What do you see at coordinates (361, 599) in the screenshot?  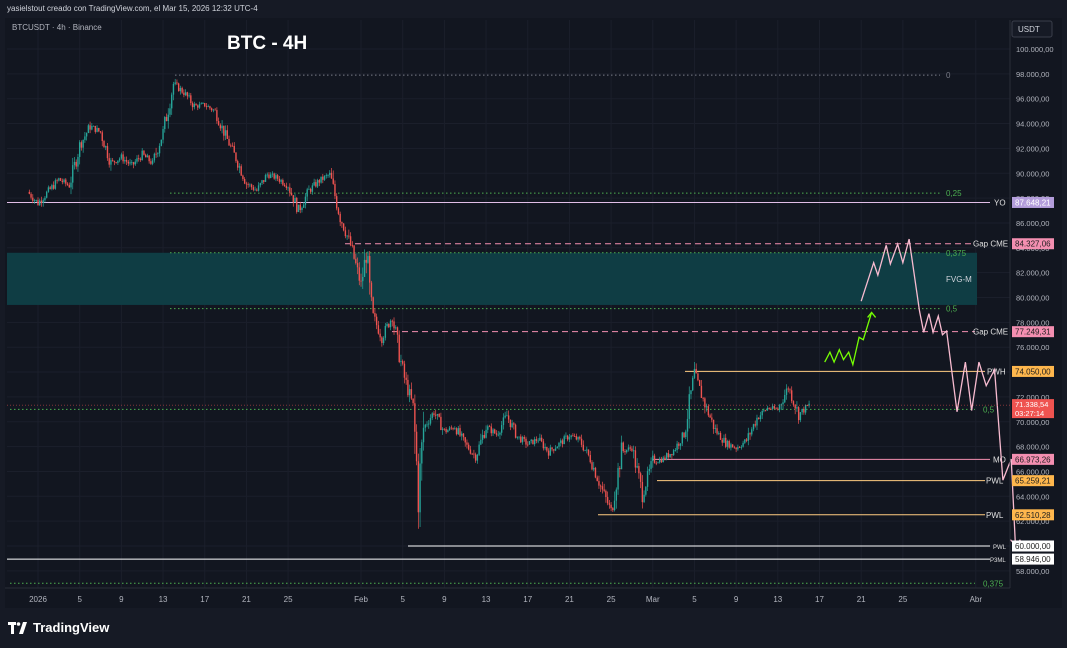 I see `time-tick-label: Feb` at bounding box center [361, 599].